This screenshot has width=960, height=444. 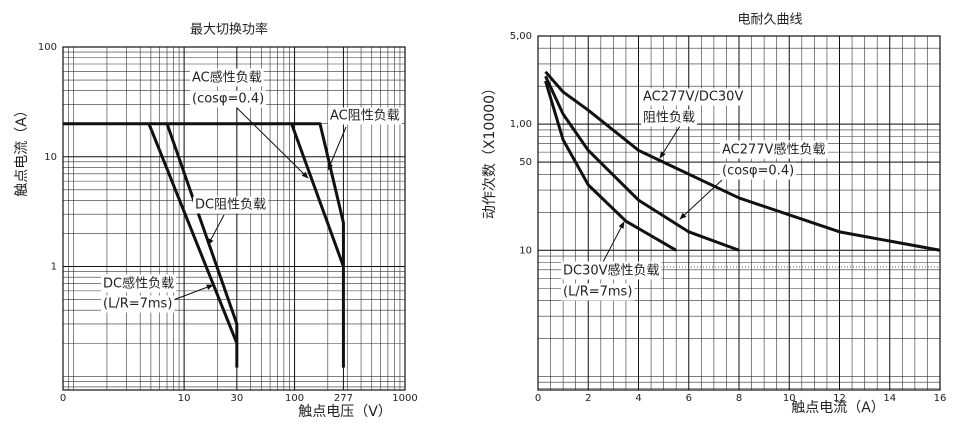 I want to click on x-origin-label: 0, so click(x=63, y=398).